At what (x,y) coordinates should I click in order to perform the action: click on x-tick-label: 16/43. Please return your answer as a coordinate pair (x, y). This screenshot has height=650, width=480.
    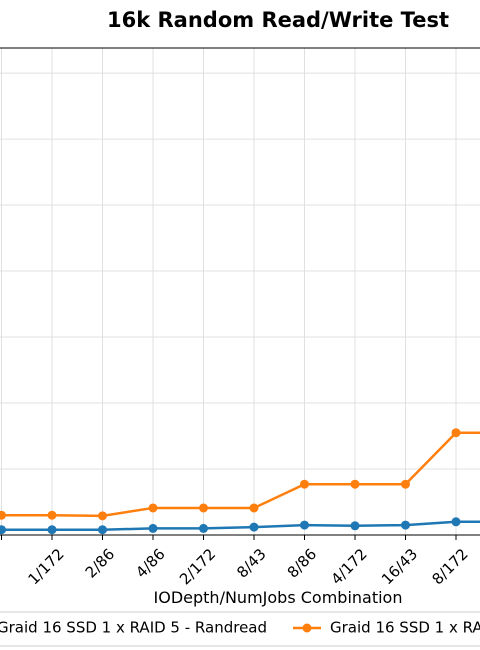
    Looking at the image, I should click on (399, 566).